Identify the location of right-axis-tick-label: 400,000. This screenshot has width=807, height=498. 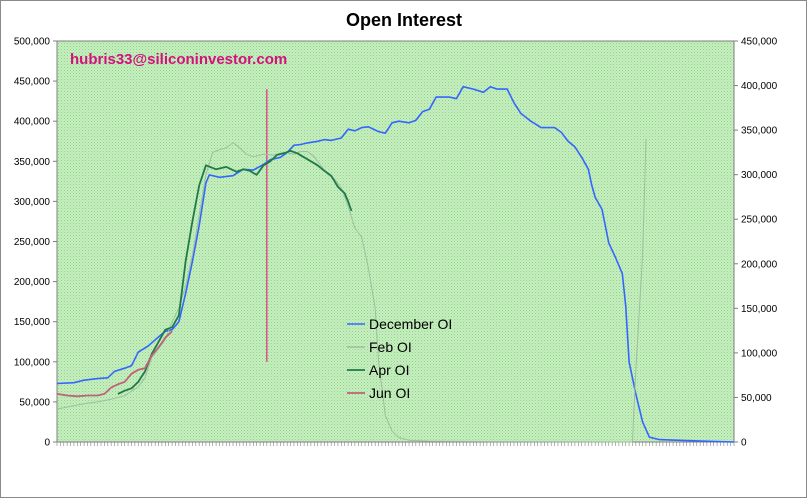
(759, 86).